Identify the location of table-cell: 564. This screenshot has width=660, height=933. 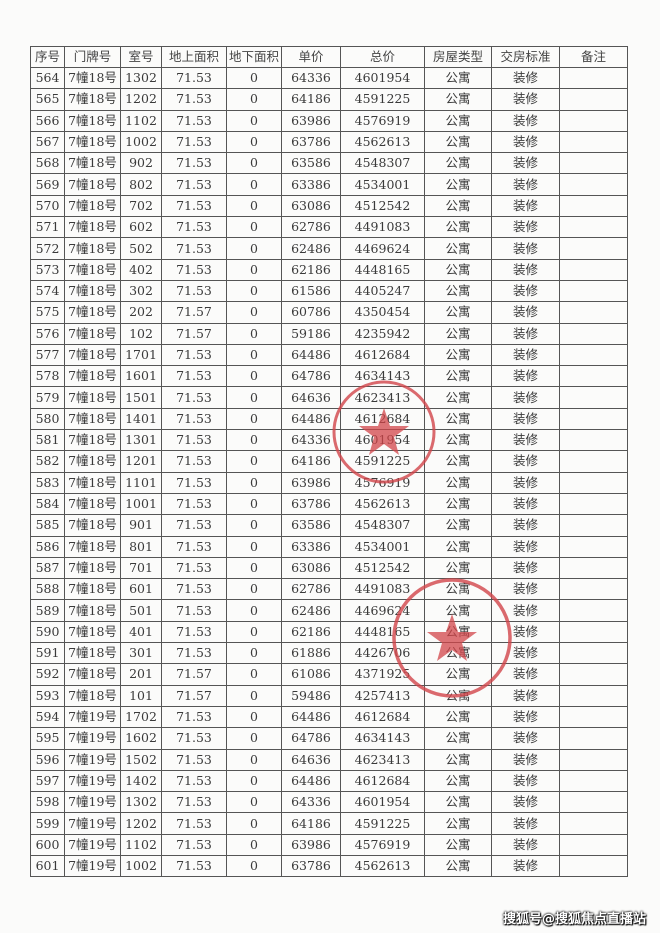
(47, 78).